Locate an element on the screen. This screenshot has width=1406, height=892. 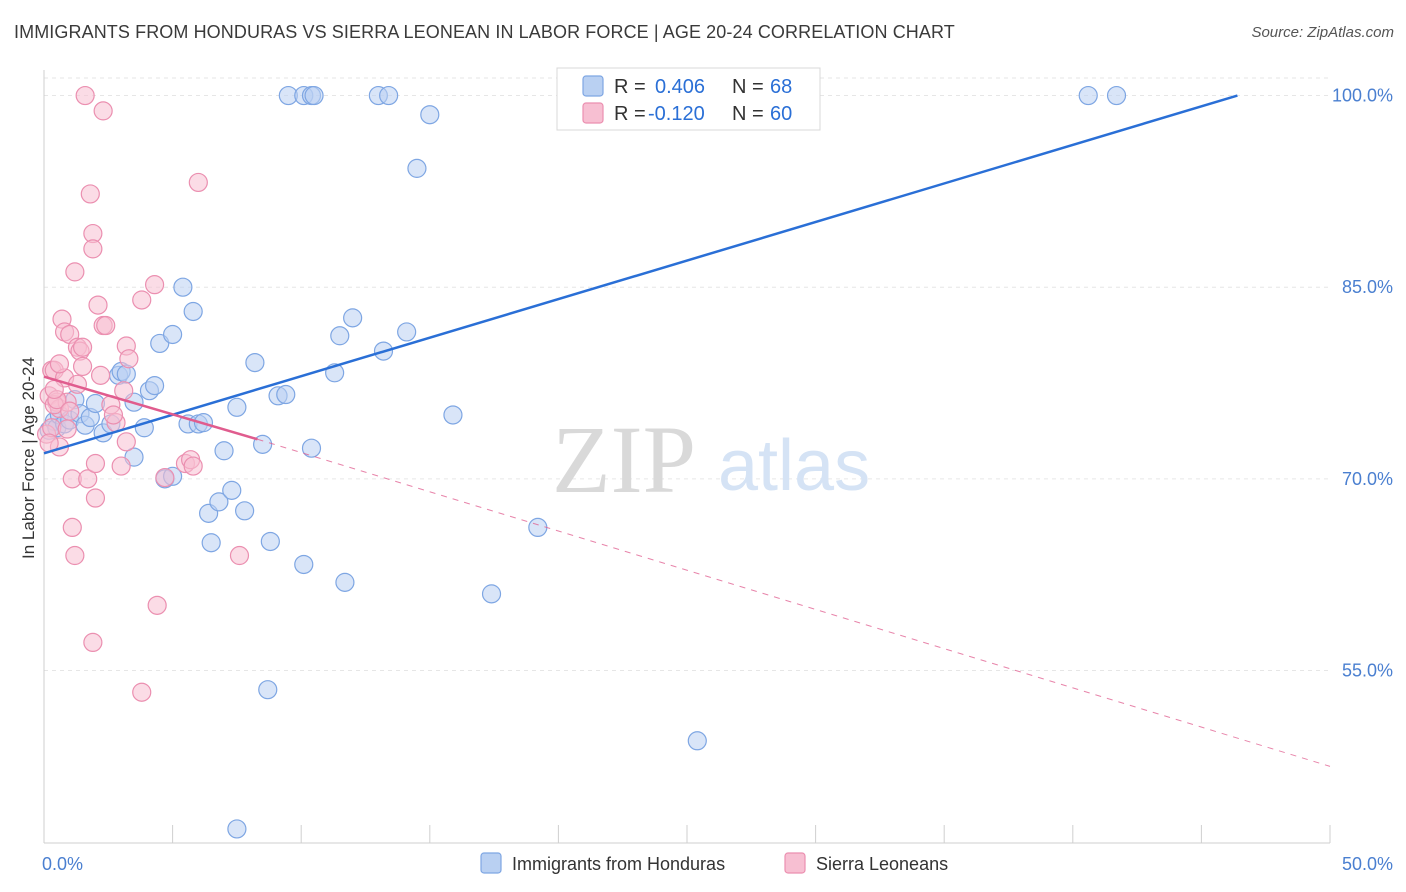
legend-n-label-honduras: N = is located at coordinates (748, 87).